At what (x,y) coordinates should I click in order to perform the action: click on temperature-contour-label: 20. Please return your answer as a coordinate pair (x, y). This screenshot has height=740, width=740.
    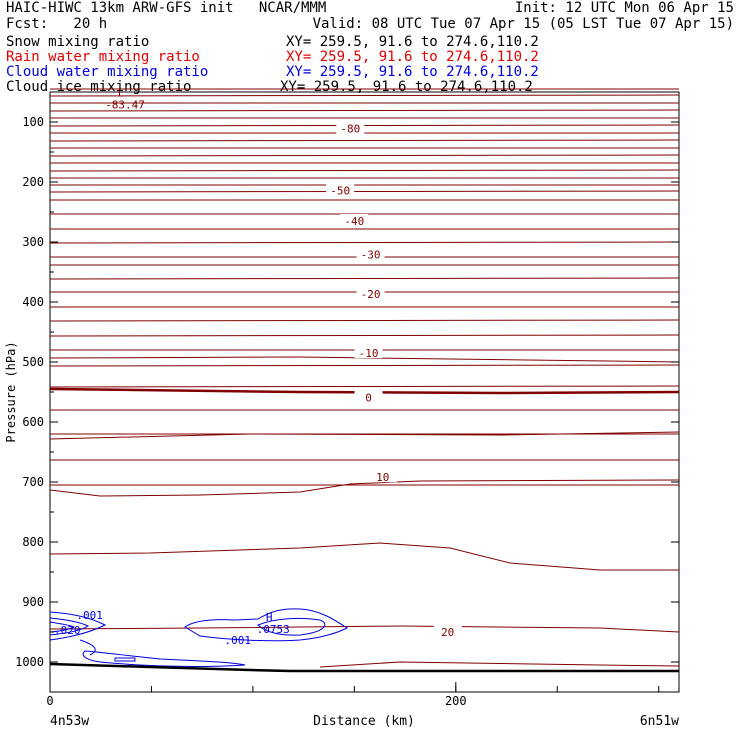
    Looking at the image, I should click on (447, 632).